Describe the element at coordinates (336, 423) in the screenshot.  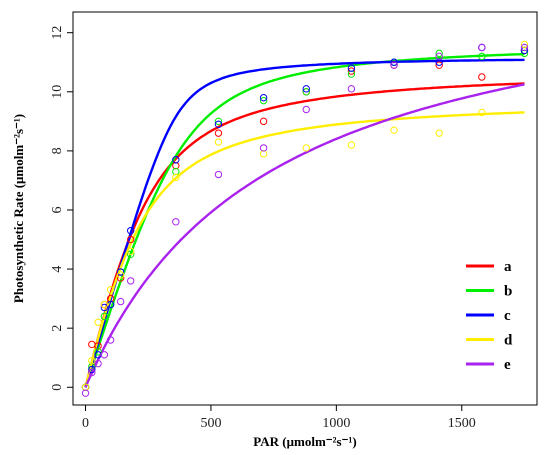
I see `x-tick-label: 1000` at that location.